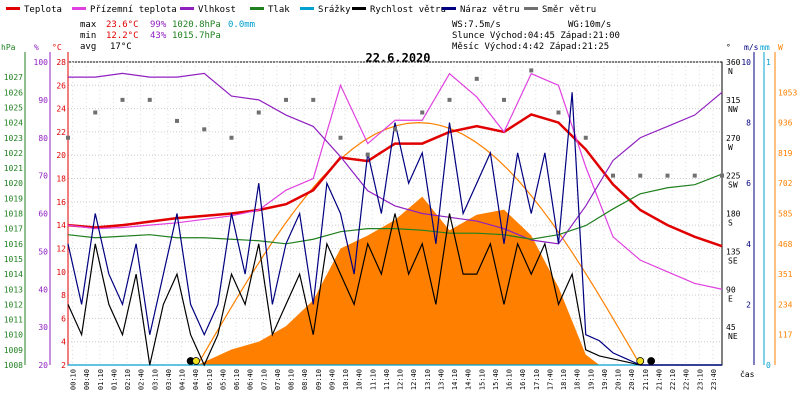 The image size is (800, 400). What do you see at coordinates (43, 289) in the screenshot?
I see `humidity-tick-label: 40` at bounding box center [43, 289].